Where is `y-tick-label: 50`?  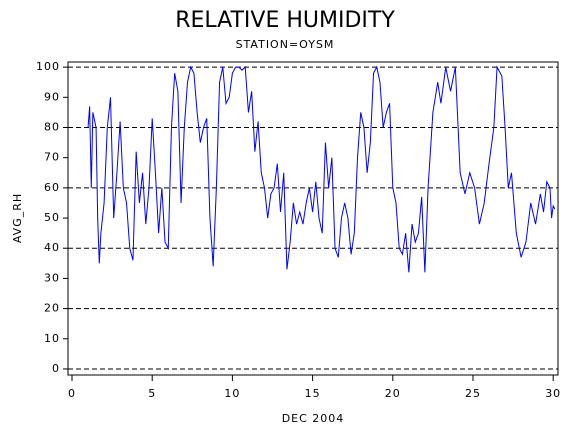 y-tick-label: 50 is located at coordinates (52, 217).